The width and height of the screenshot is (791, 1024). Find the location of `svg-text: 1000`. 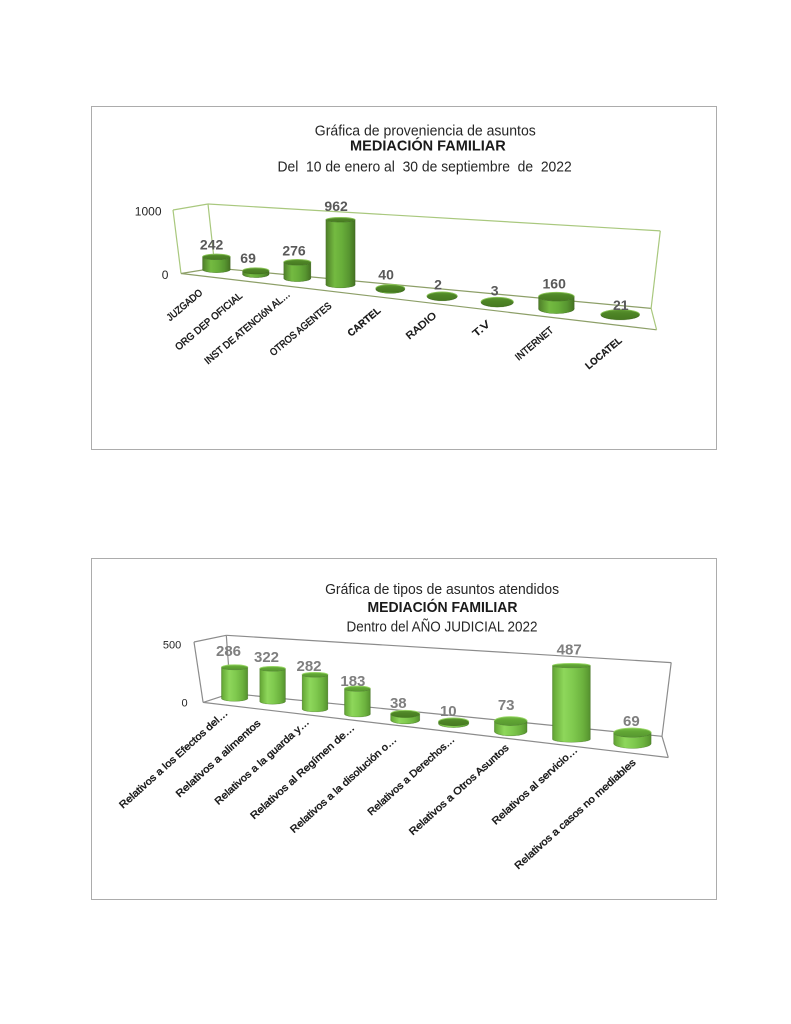

svg-text: 1000 is located at coordinates (148, 212).